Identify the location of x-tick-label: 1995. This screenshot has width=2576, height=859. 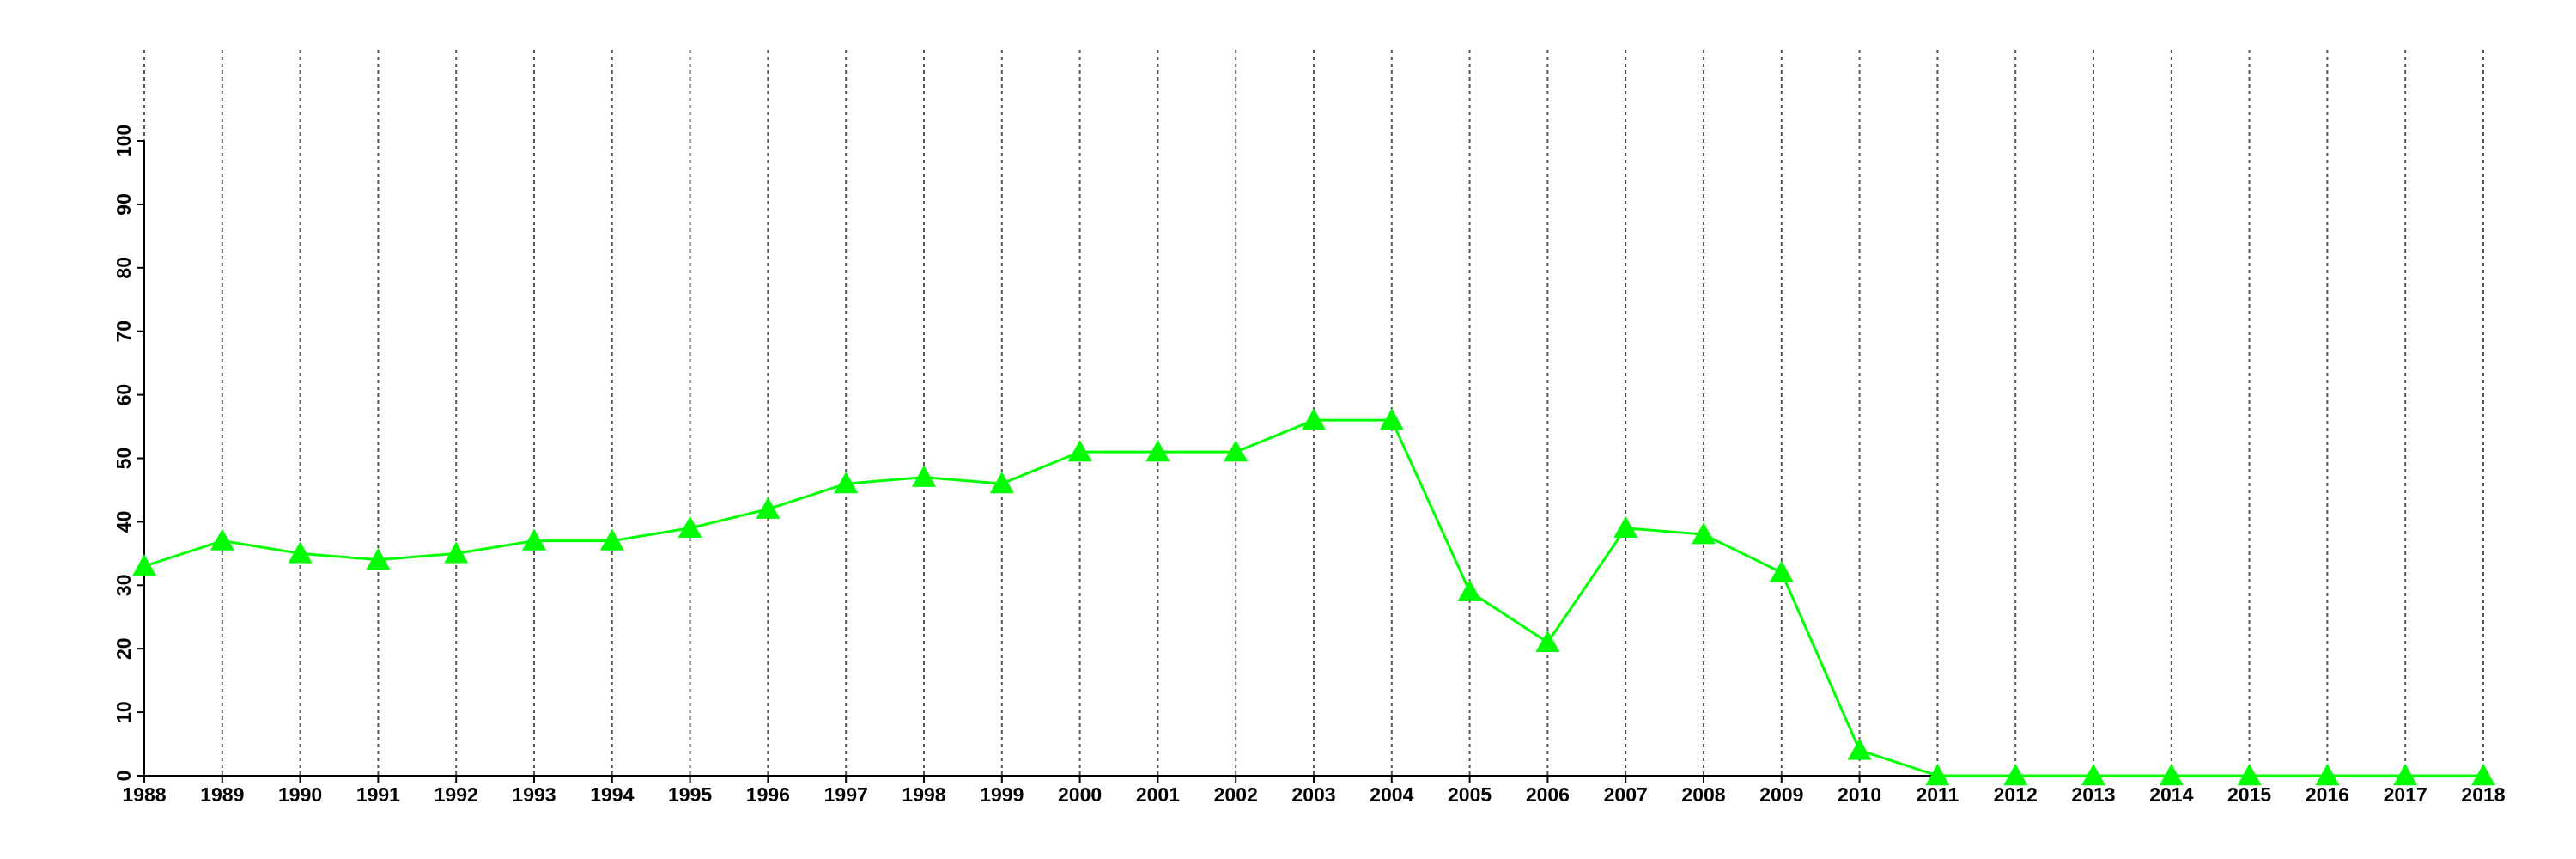
(690, 794).